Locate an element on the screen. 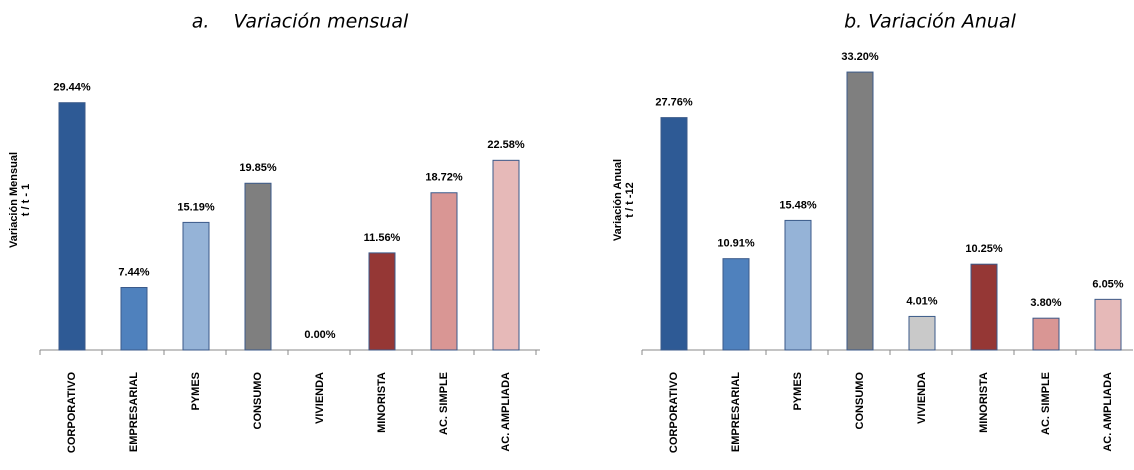 This screenshot has height=470, width=1134. value-label: 27.76% is located at coordinates (674, 103).